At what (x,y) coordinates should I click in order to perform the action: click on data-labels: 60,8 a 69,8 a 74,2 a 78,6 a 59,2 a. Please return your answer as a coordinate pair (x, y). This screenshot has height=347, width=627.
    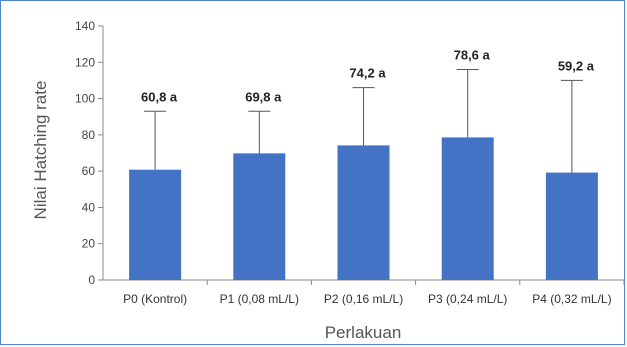
    Looking at the image, I should click on (368, 76).